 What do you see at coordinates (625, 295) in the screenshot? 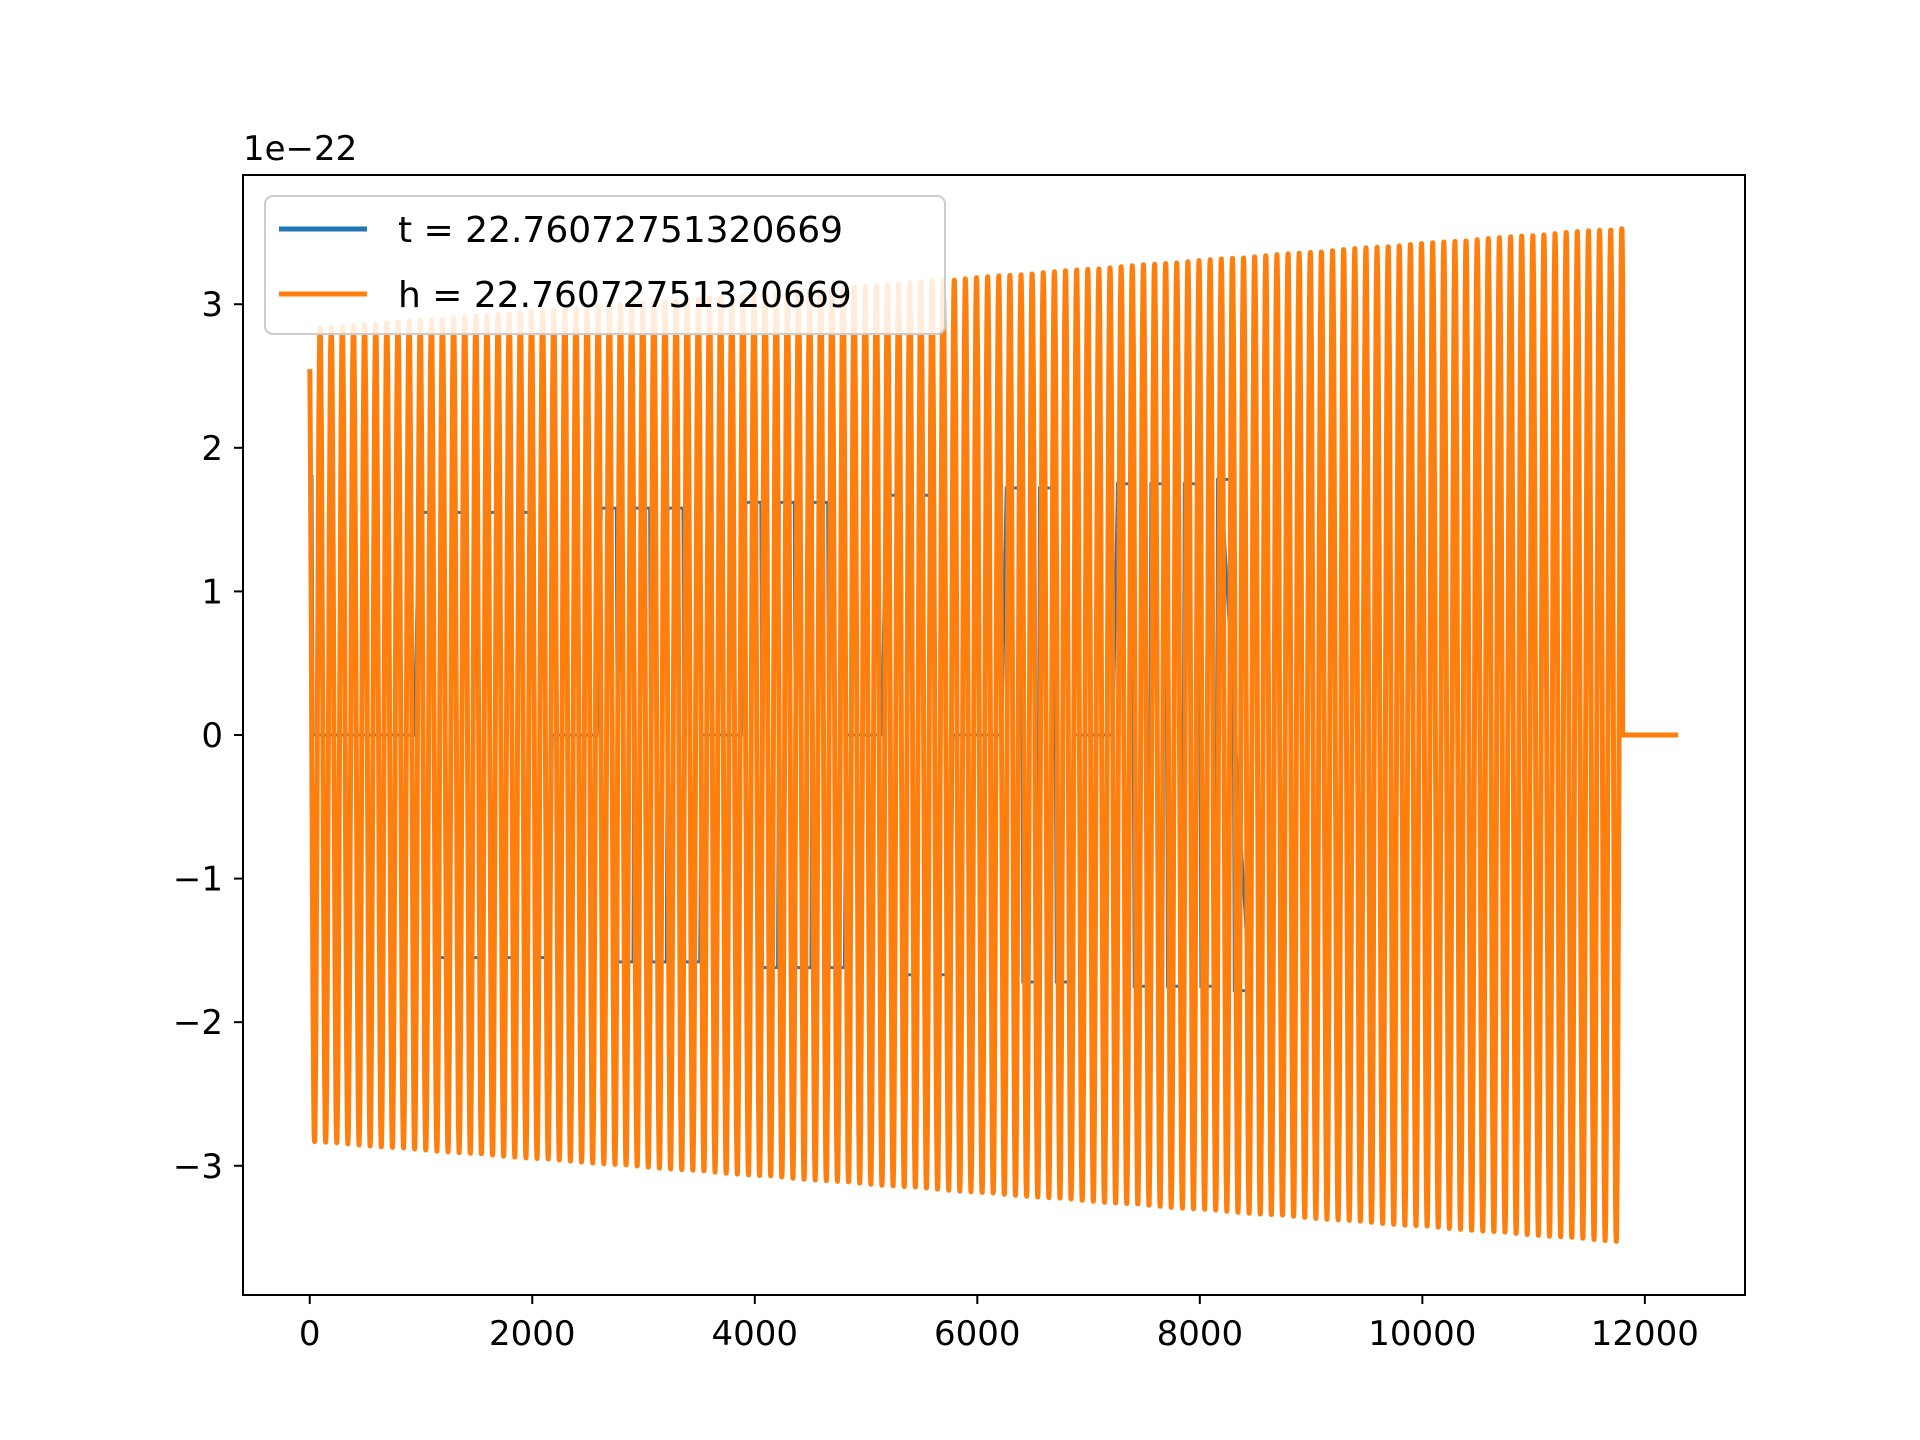
I see `legend-label-h: h = 22.76072751320669` at bounding box center [625, 295].